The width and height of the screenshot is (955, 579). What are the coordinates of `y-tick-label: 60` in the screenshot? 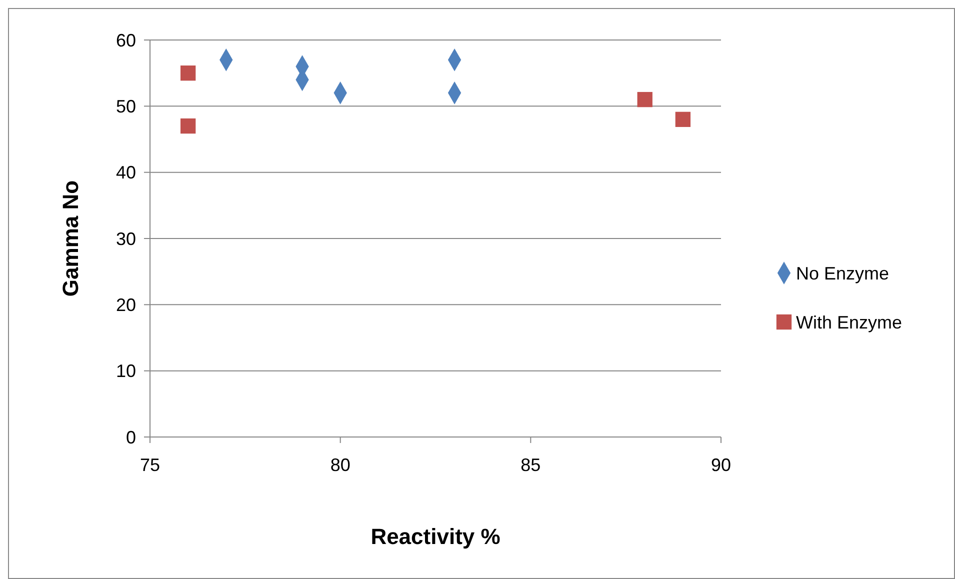 It's located at (126, 40).